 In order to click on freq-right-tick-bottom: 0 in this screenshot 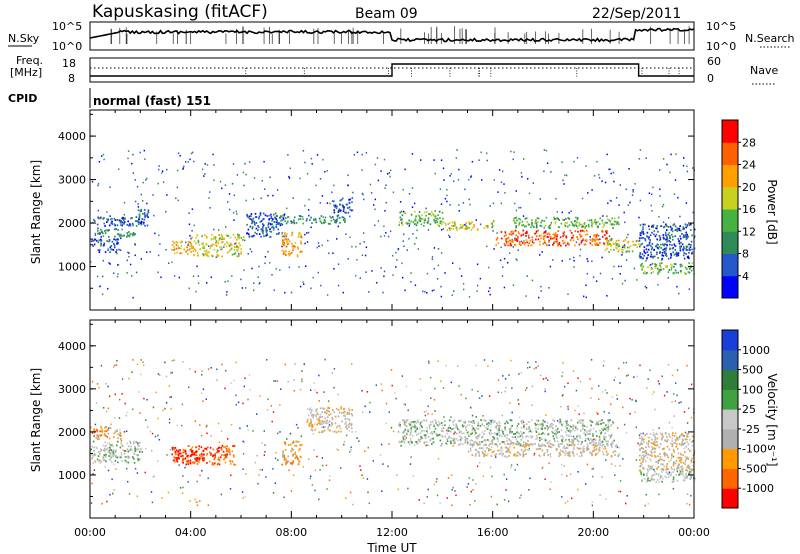, I will do `click(710, 78)`.